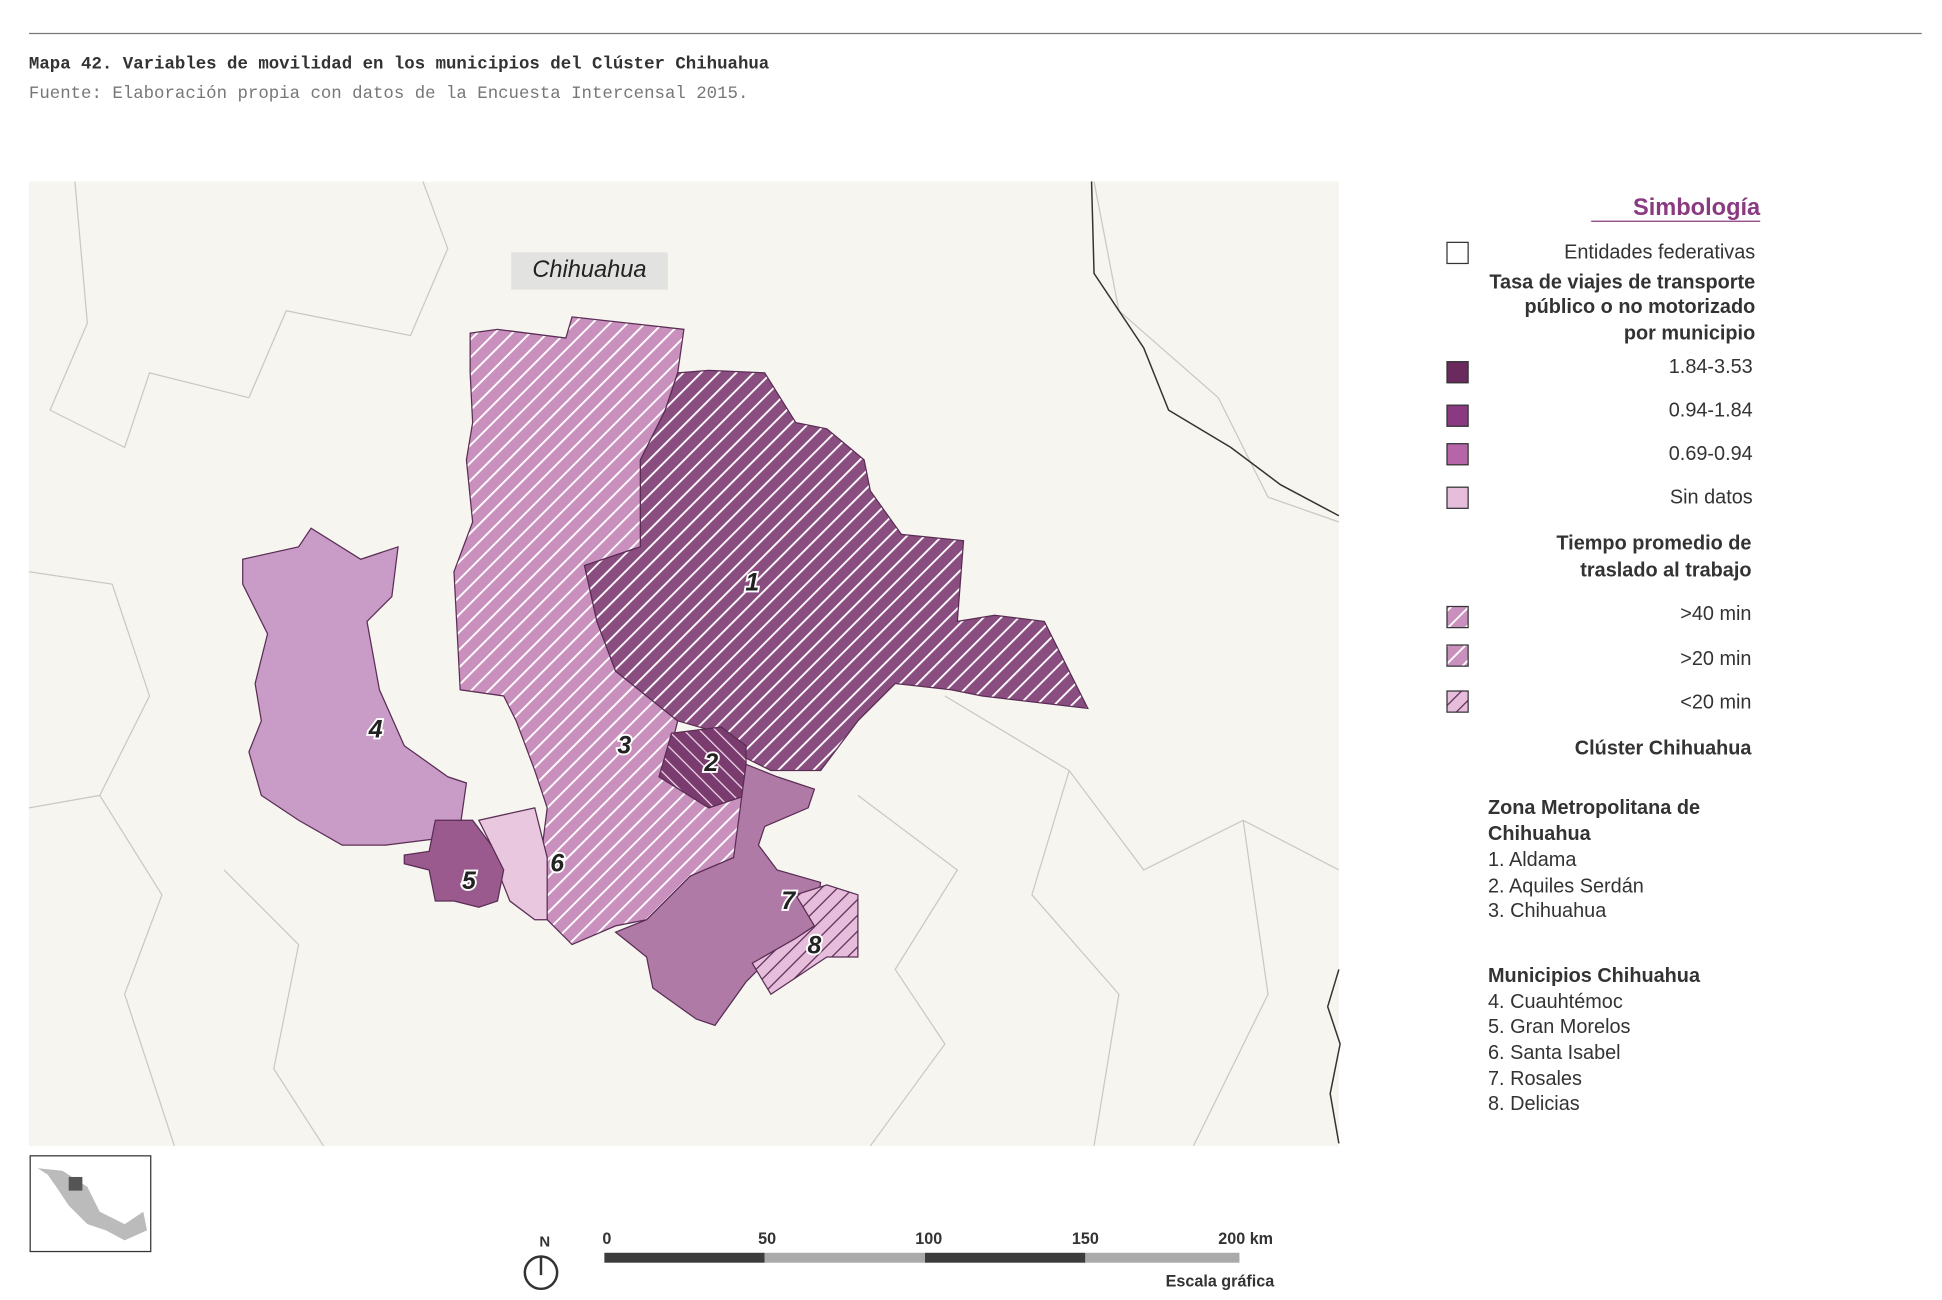 Image resolution: width=1942 pixels, height=1300 pixels. Describe the element at coordinates (1540, 834) in the screenshot. I see `group-title: Chihuahua` at that location.